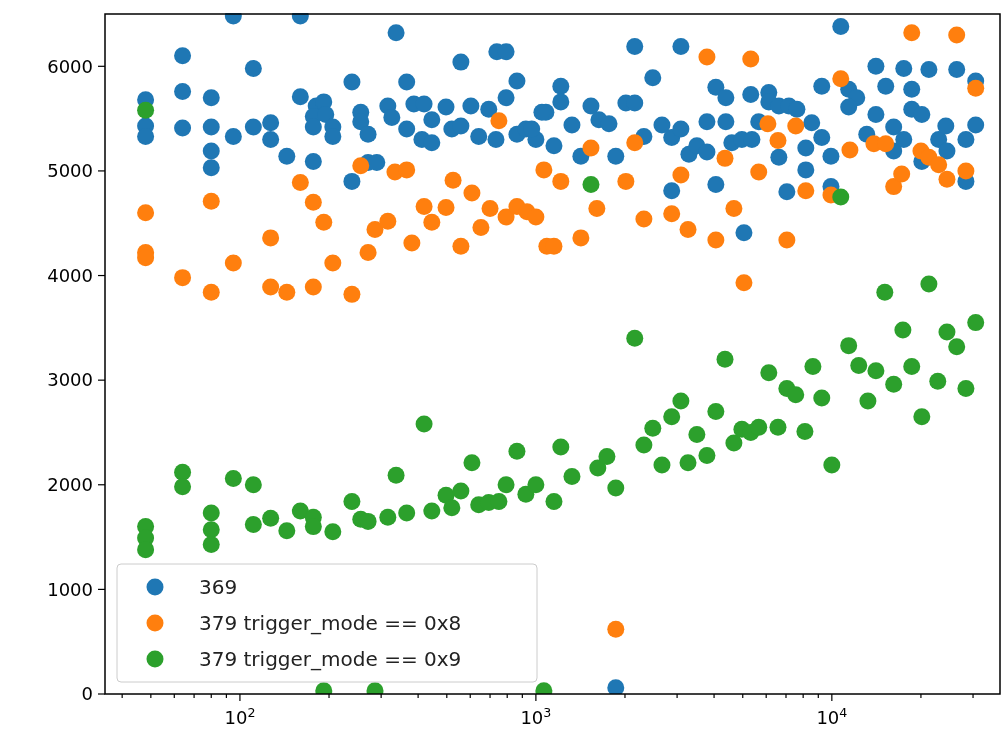 The height and width of the screenshot is (744, 1003). I want to click on y-tick-label: 2000, so click(70, 485).